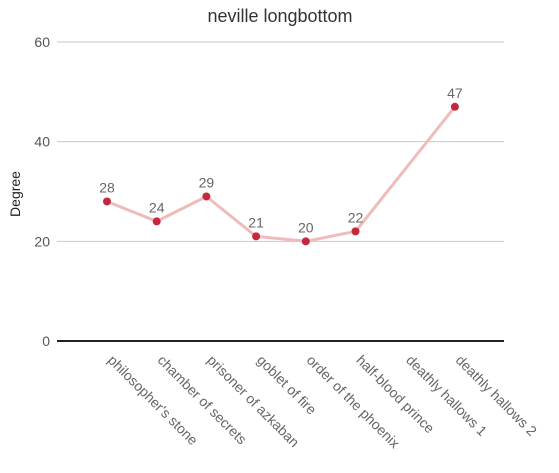 This screenshot has height=473, width=559. Describe the element at coordinates (107, 187) in the screenshot. I see `data-label: 28` at that location.